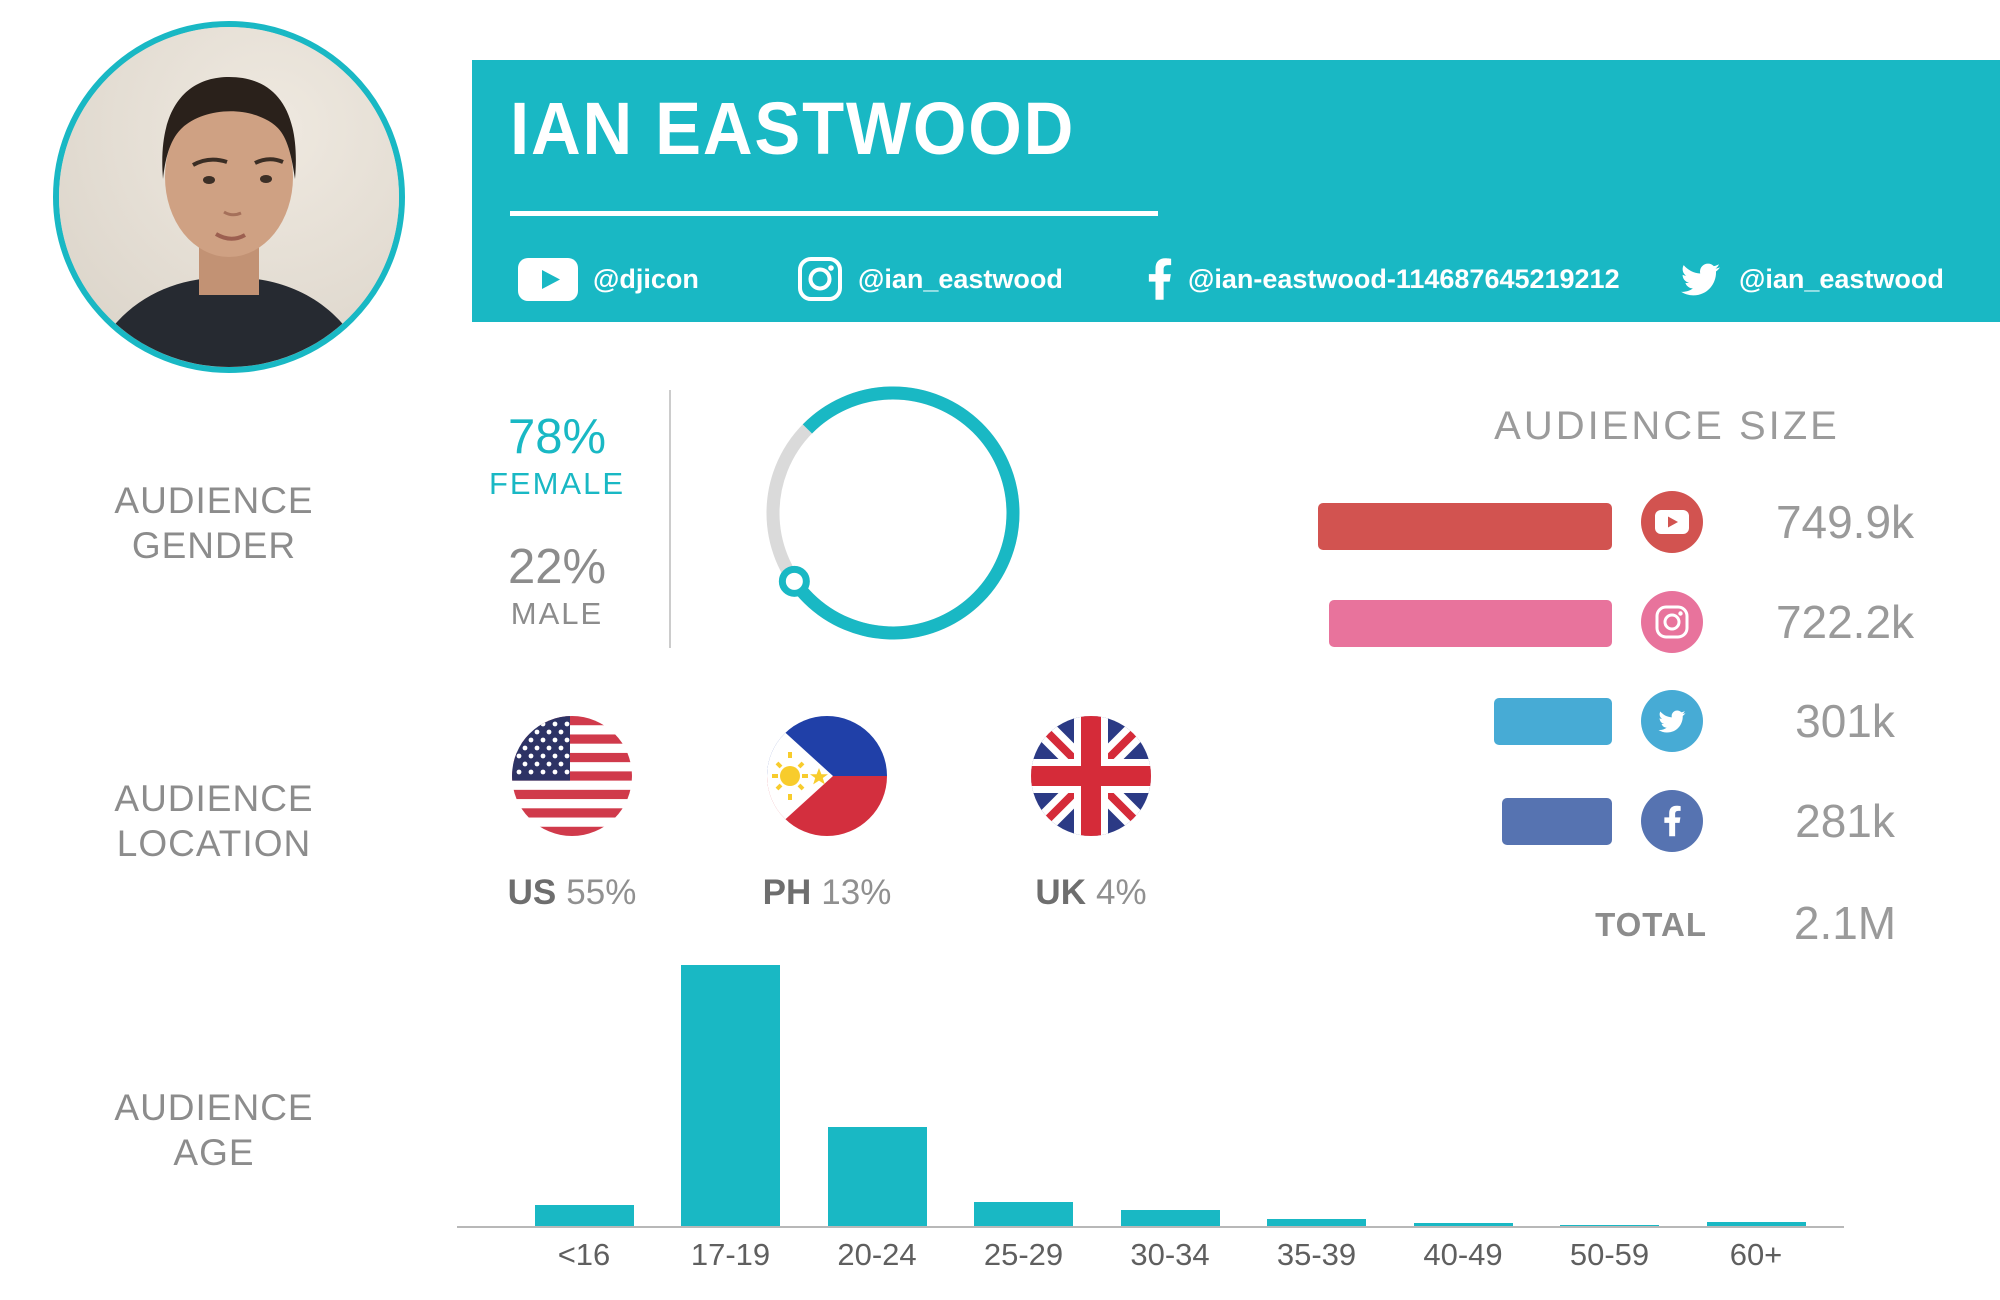 This screenshot has height=1300, width=2000. I want to click on donut-knob, so click(794, 581).